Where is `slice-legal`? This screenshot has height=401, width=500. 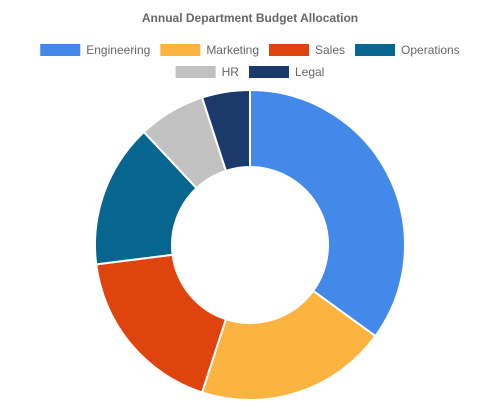
slice-legal is located at coordinates (225, 130).